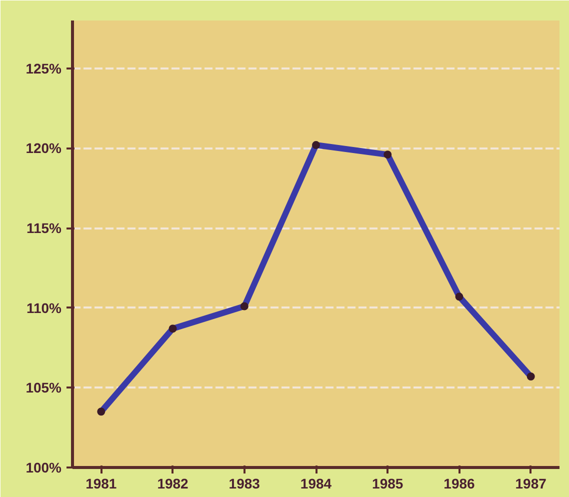 The width and height of the screenshot is (569, 497). What do you see at coordinates (460, 484) in the screenshot?
I see `x-tick-label: 1986` at bounding box center [460, 484].